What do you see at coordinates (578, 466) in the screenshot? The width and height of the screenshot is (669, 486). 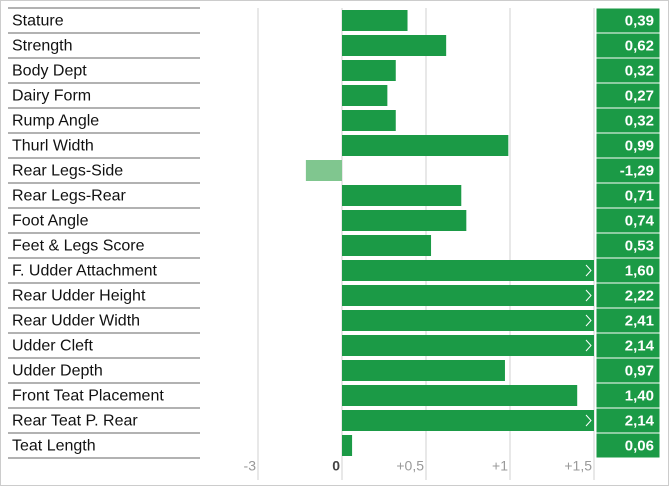 I see `x-tick-label: +1,5` at bounding box center [578, 466].